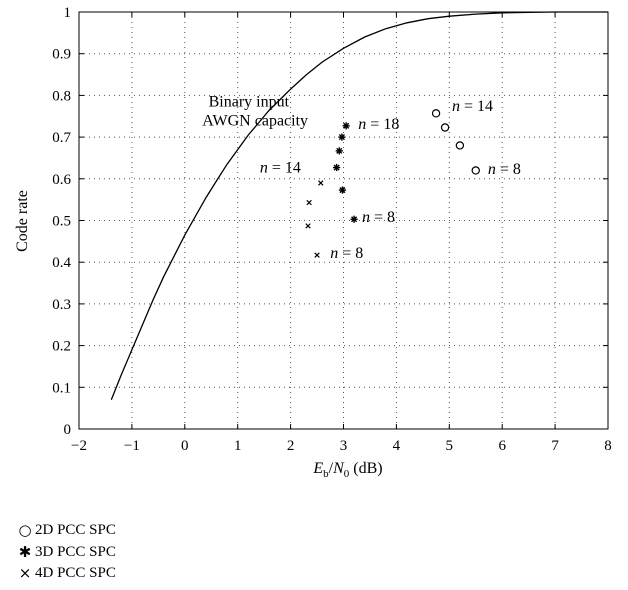  I want to click on data-points, so click(392, 183).